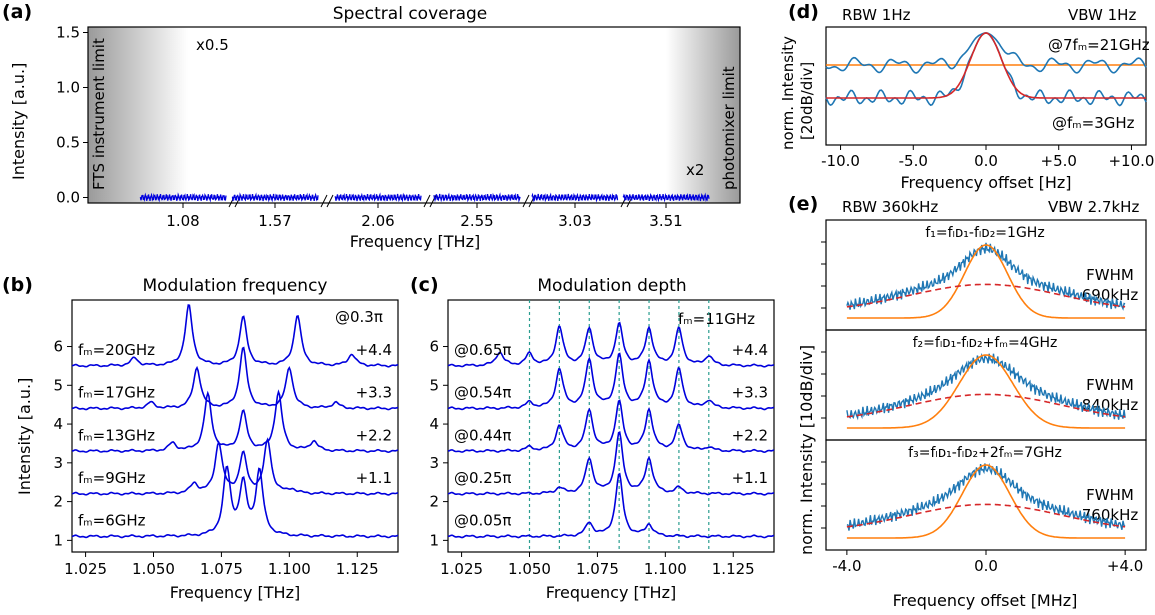  What do you see at coordinates (274, 221) in the screenshot?
I see `panel-a-xtick-label: 1.57` at bounding box center [274, 221].